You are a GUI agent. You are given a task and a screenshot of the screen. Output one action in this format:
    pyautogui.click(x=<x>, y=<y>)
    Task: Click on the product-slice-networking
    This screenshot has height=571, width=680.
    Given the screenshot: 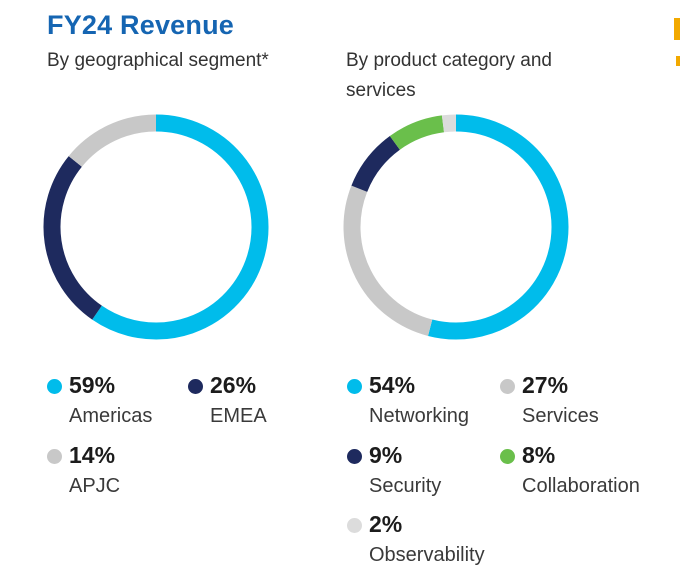 What is the action you would take?
    pyautogui.click(x=498, y=227)
    